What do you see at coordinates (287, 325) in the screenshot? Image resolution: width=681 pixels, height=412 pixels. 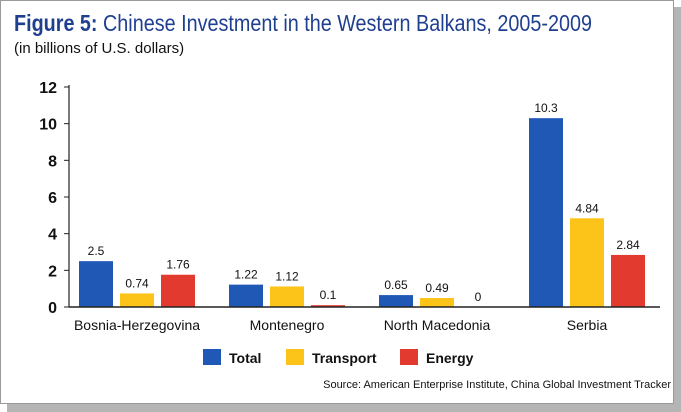 I see `category-label: Montenegro` at bounding box center [287, 325].